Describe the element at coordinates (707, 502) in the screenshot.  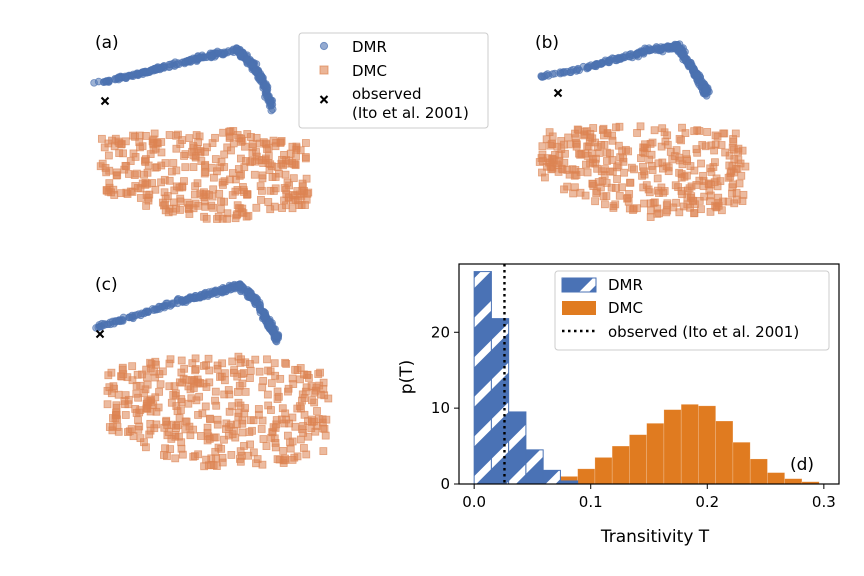
I see `x-tick-label: 0.2` at that location.